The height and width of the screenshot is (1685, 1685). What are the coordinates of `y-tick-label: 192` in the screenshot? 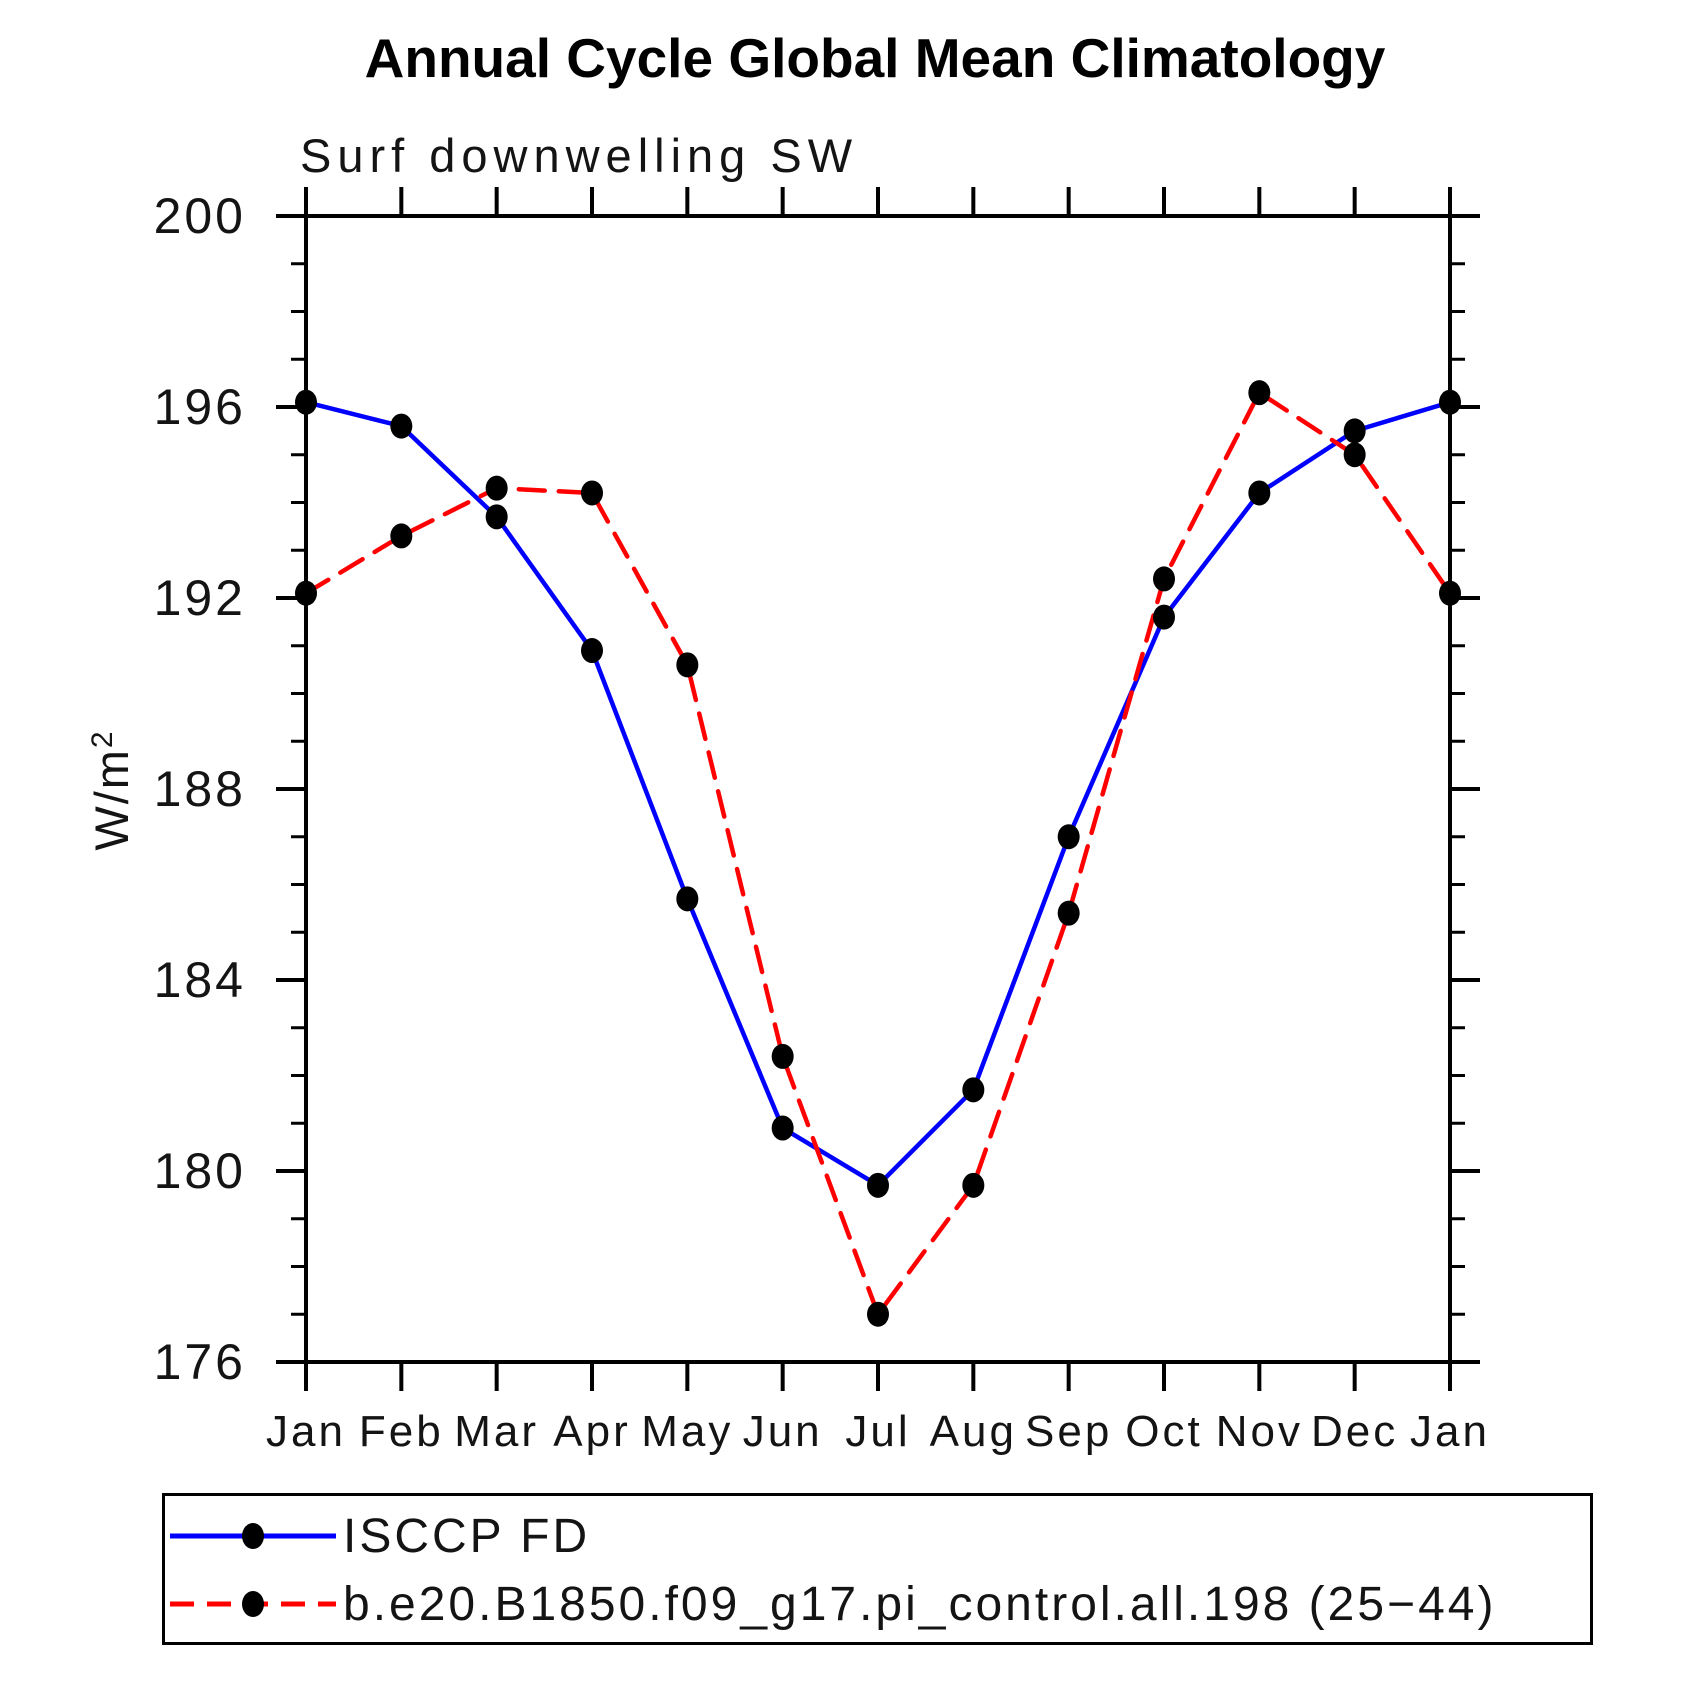 It's located at (200, 598).